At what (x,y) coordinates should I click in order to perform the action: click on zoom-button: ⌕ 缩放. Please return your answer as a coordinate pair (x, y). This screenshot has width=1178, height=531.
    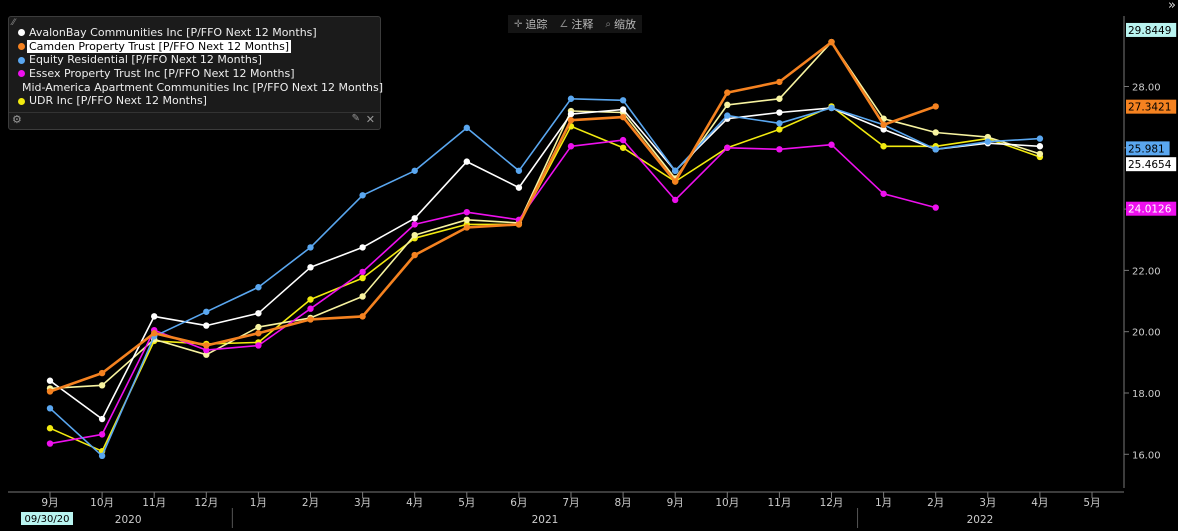
    Looking at the image, I should click on (620, 24).